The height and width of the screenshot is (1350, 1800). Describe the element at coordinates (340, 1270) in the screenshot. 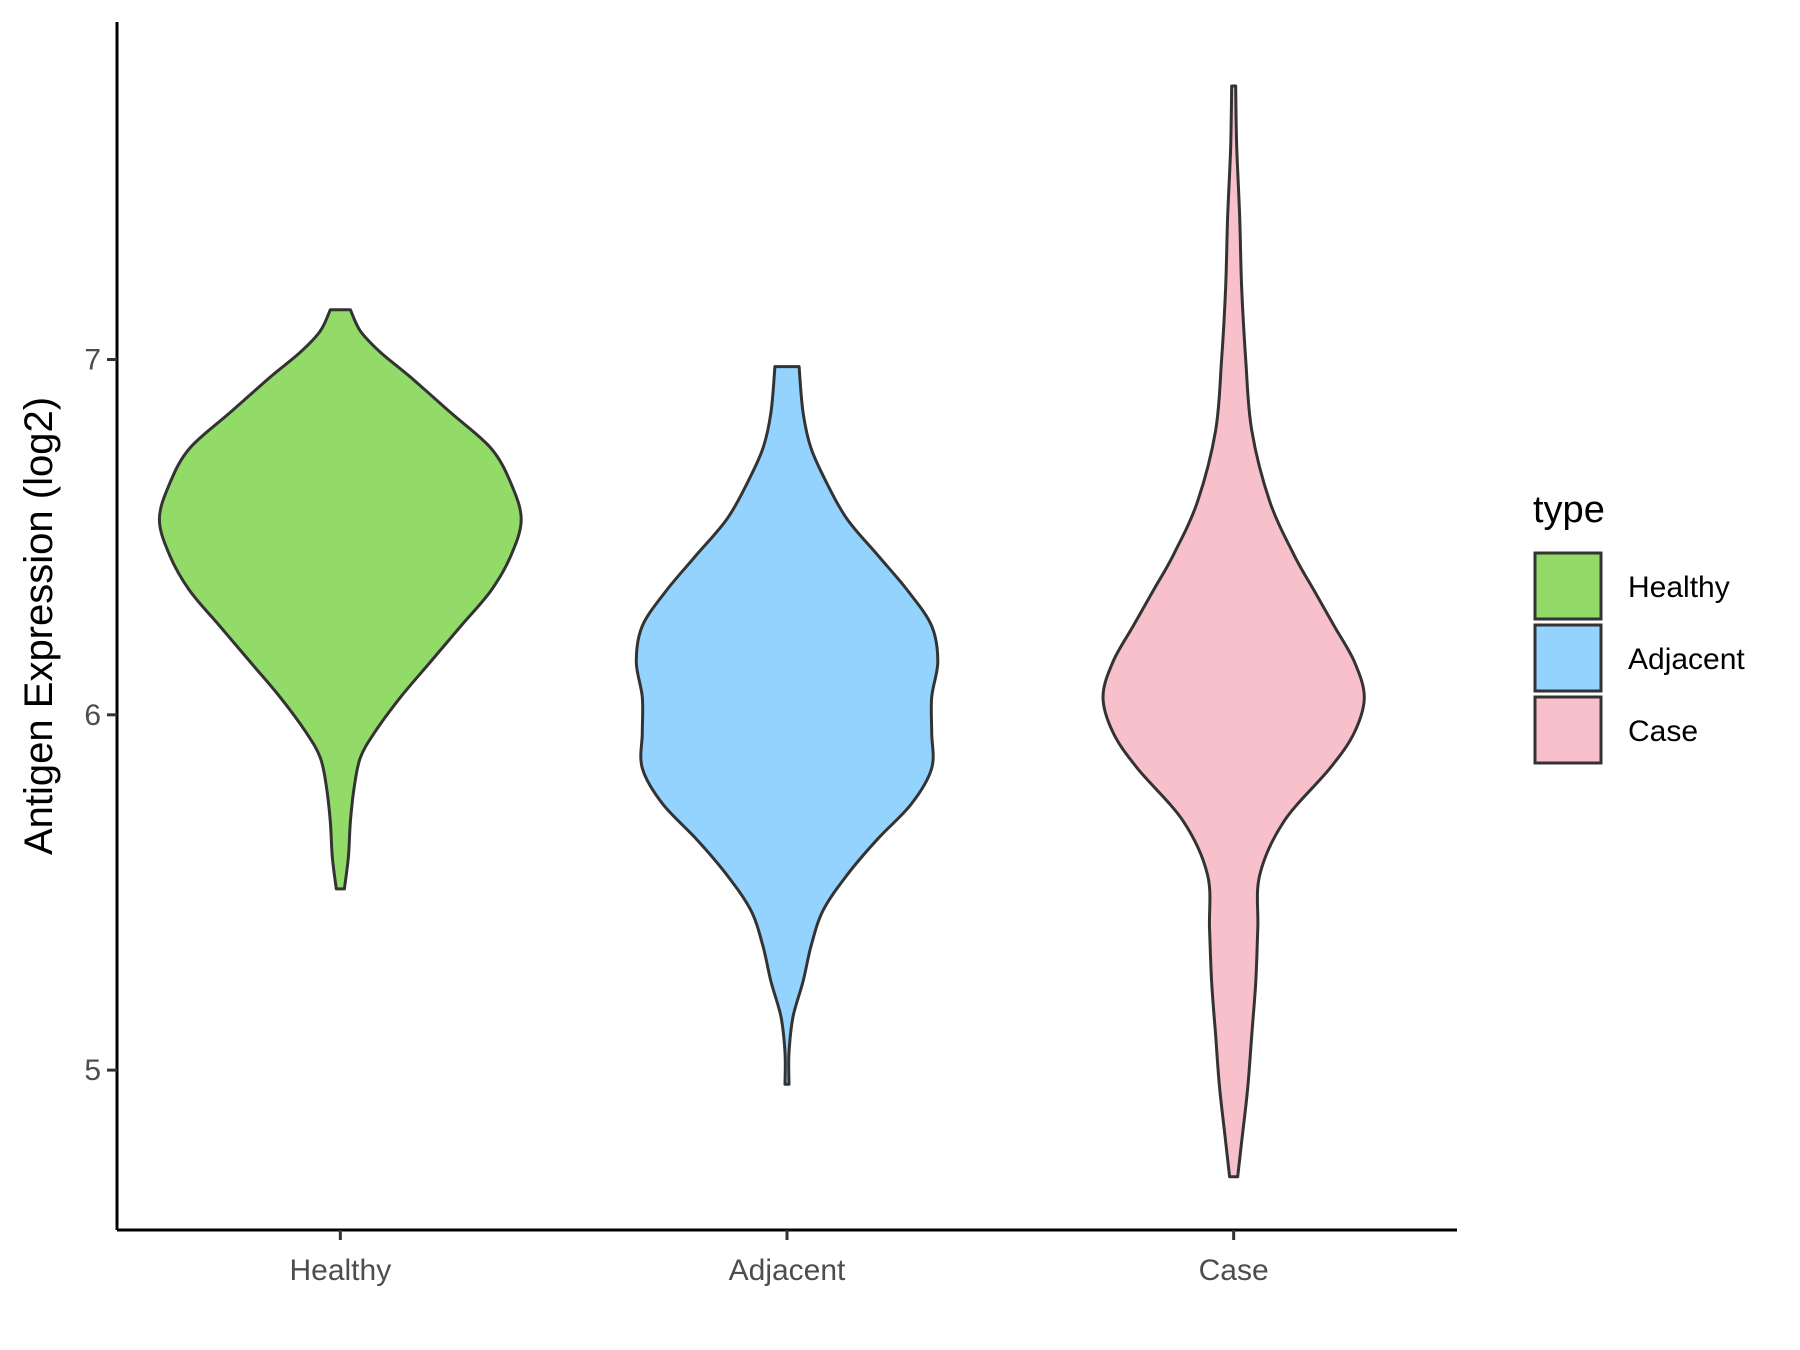

I see `x-tick-label: Healthy` at that location.